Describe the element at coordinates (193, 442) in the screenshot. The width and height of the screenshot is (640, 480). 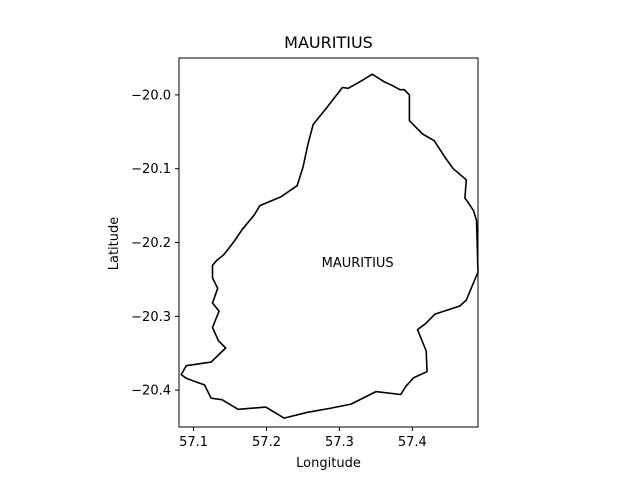
I see `x-tick-label: 57.1` at that location.